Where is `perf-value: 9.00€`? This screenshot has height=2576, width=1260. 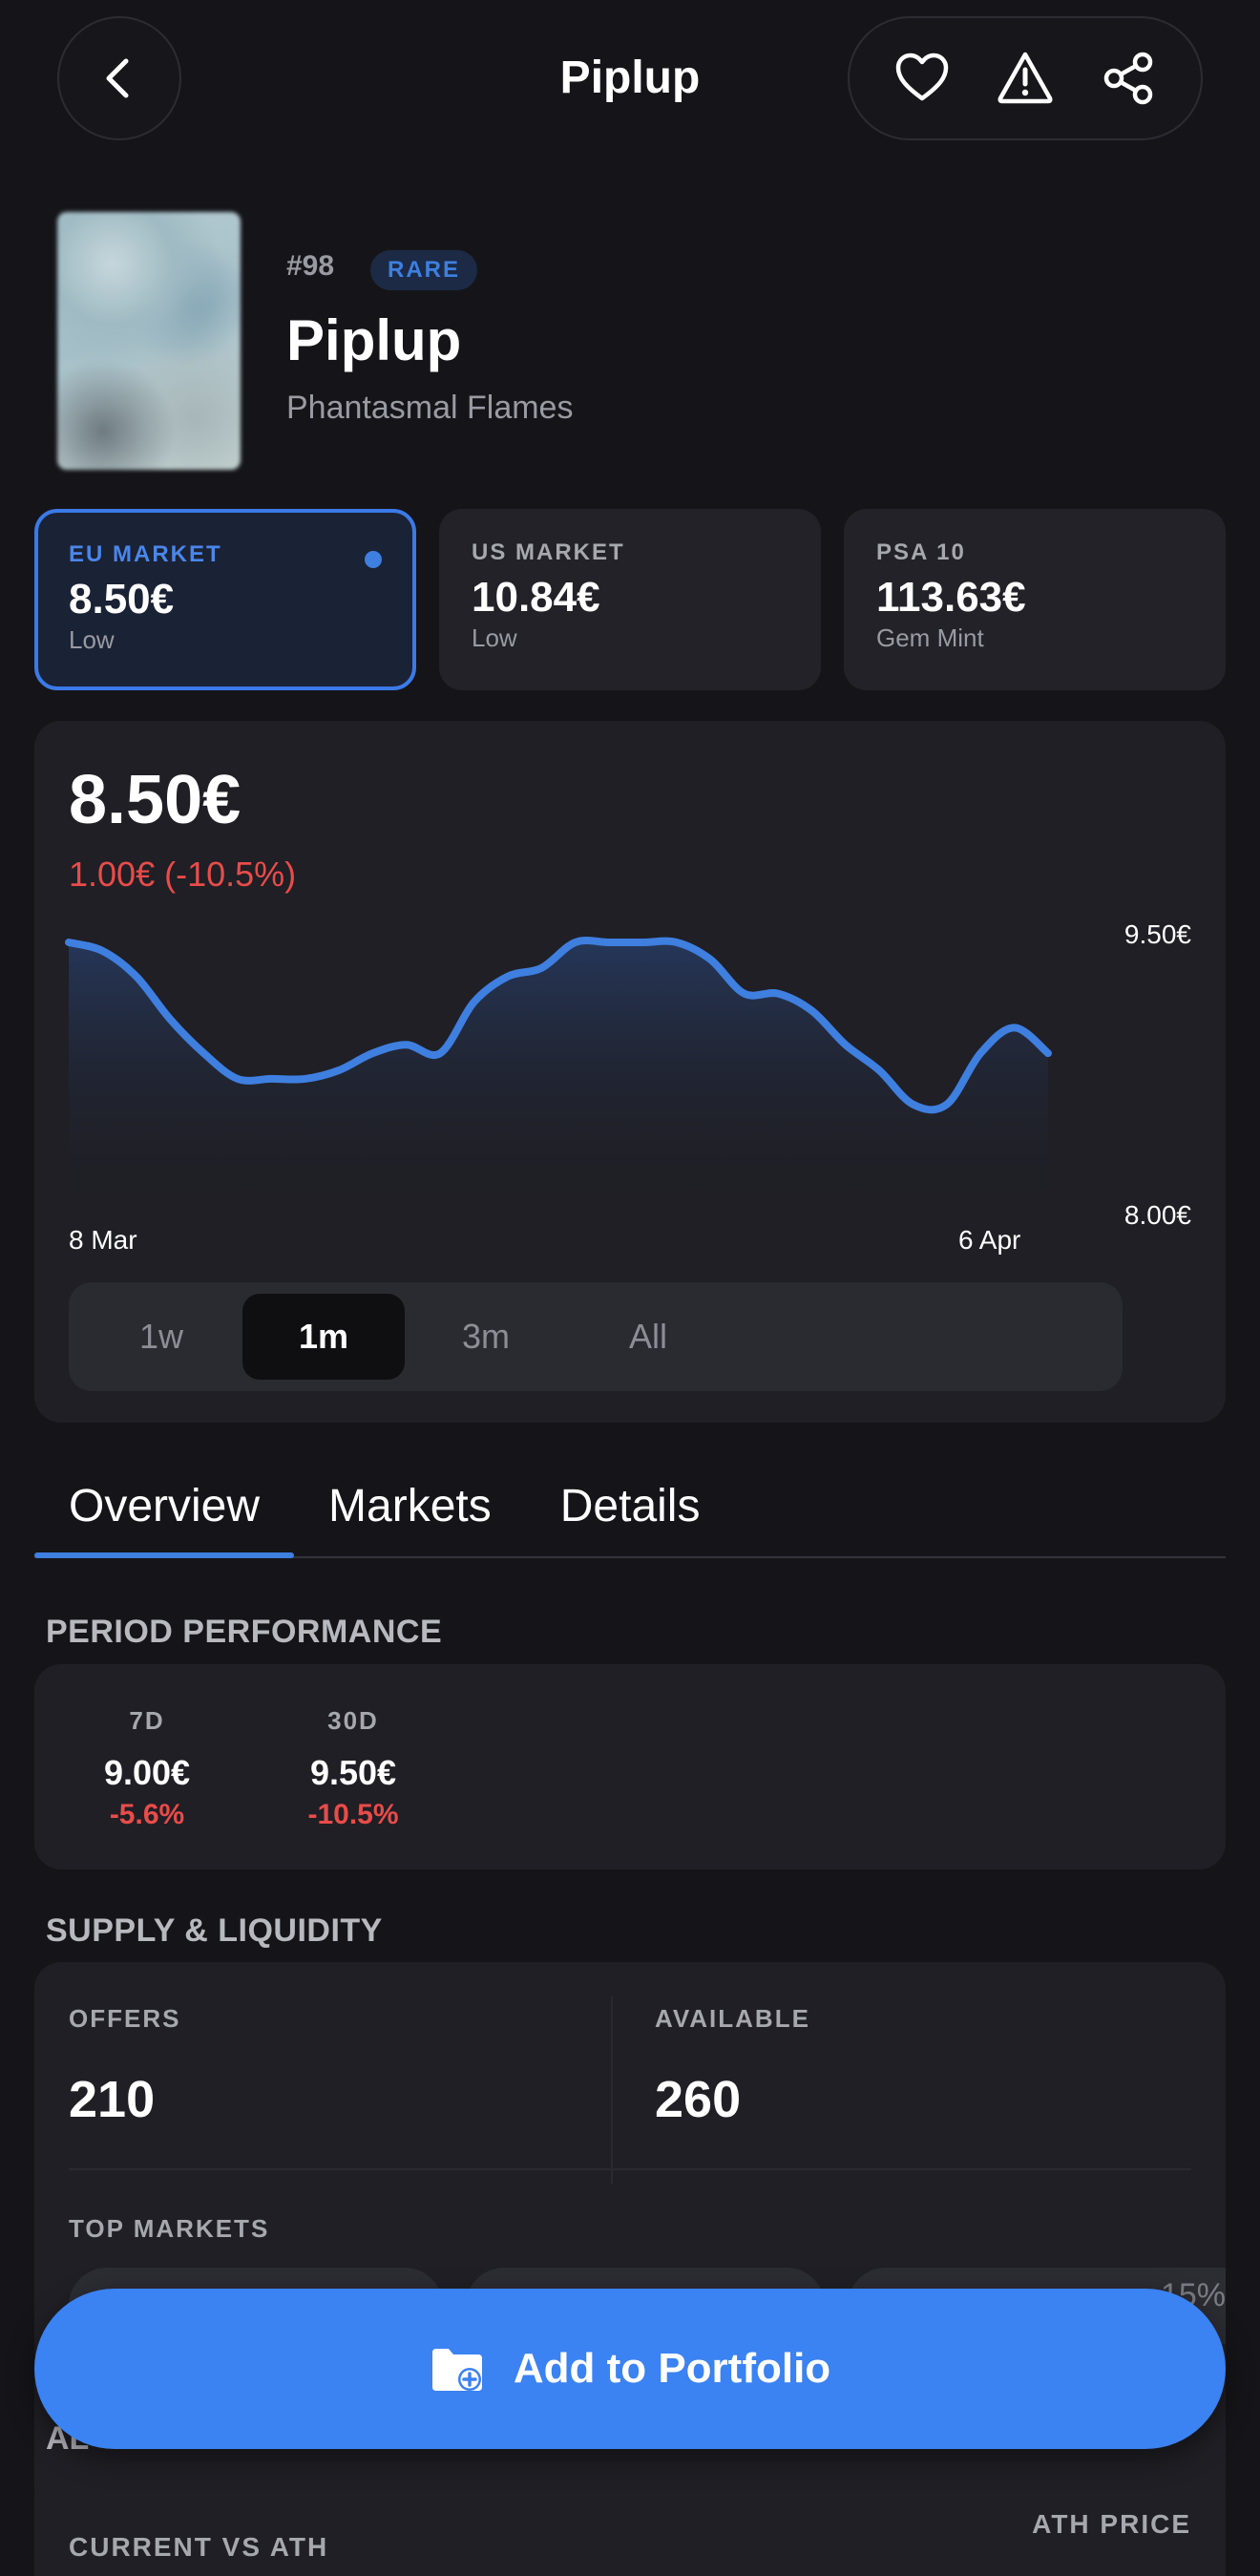 perf-value: 9.00€ is located at coordinates (147, 1772).